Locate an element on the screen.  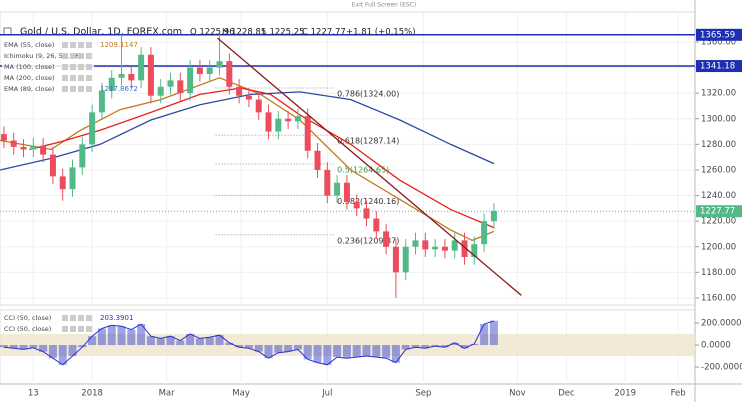
last-price-label: 1227.77 is located at coordinates (717, 212).